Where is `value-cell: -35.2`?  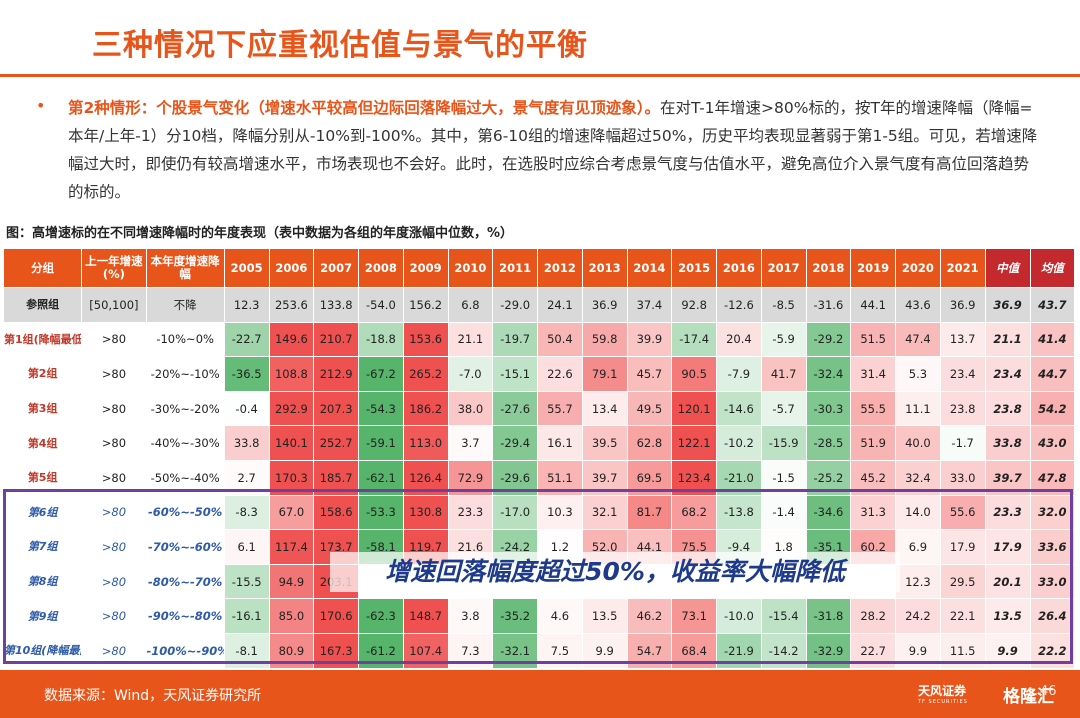 value-cell: -35.2 is located at coordinates (515, 616).